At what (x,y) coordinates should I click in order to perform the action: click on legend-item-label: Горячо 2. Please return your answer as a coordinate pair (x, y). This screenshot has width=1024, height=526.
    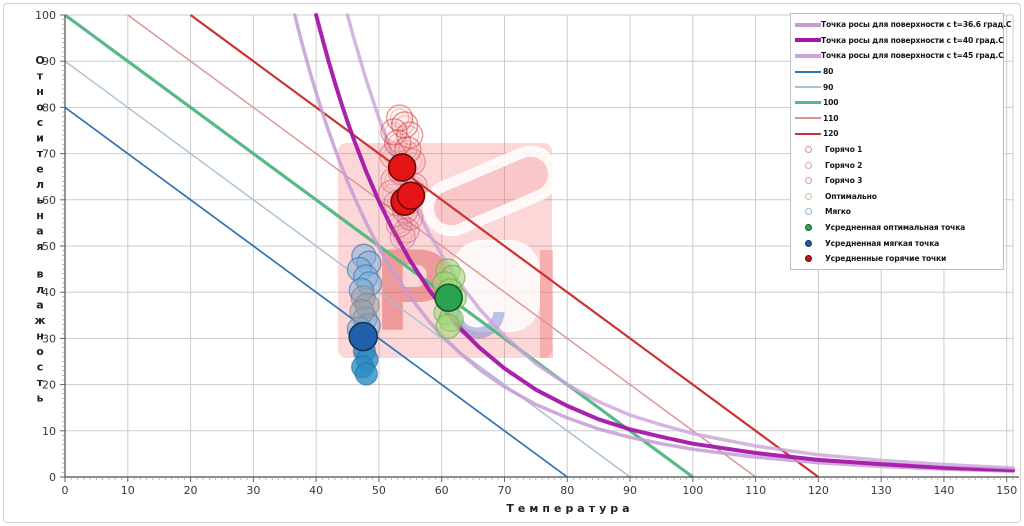
    Looking at the image, I should click on (844, 165).